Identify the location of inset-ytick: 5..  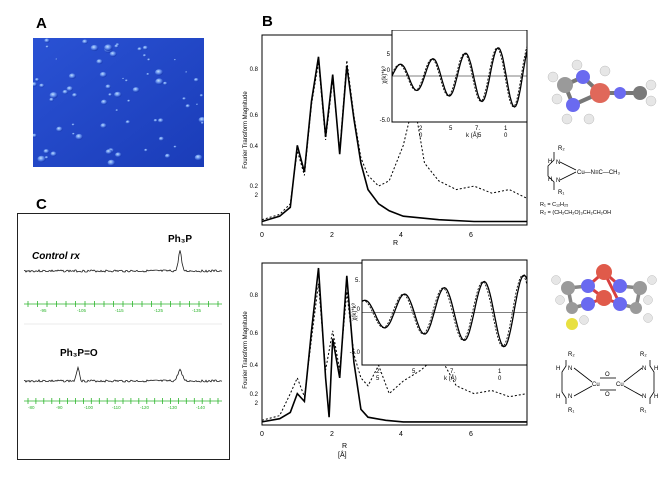
(357, 281).